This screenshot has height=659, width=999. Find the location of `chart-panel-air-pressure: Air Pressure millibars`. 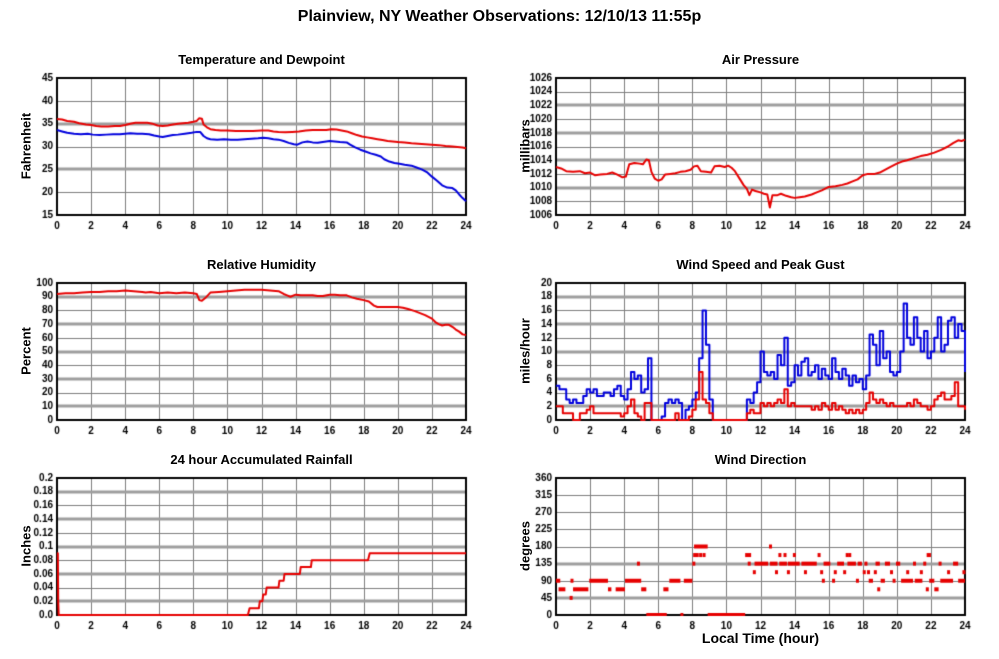

chart-panel-air-pressure: Air Pressure millibars is located at coordinates (751, 140).